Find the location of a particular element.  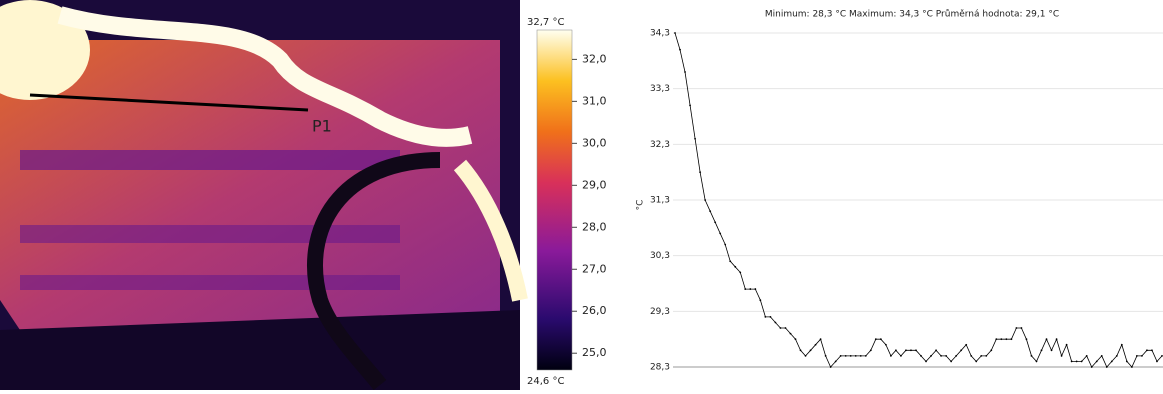

y-axis-label: °C is located at coordinates (641, 205).